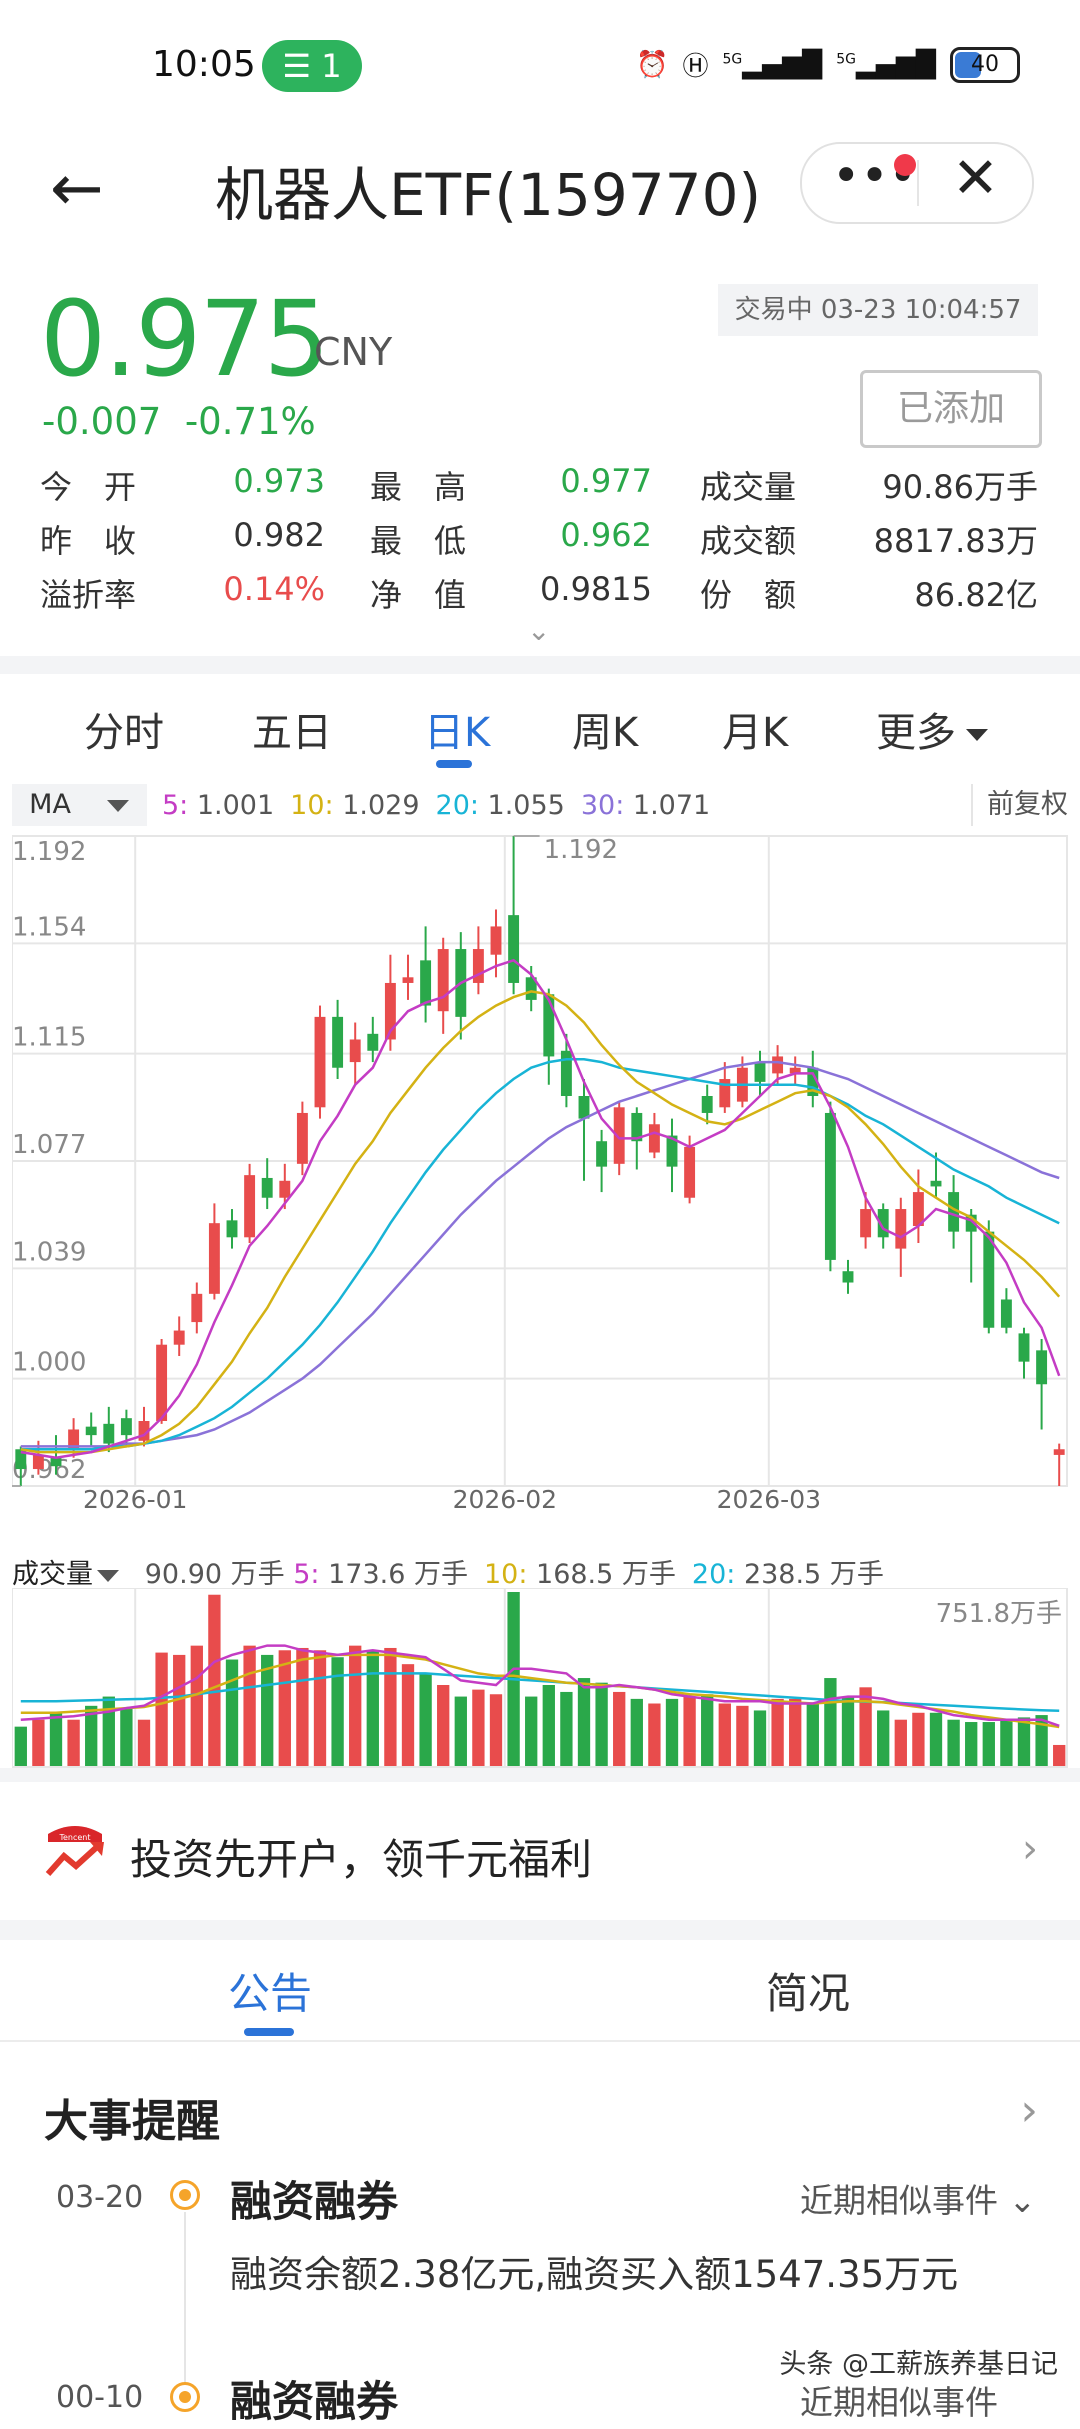 Image resolution: width=1080 pixels, height=2429 pixels. Describe the element at coordinates (755, 733) in the screenshot. I see `tab-monthly-k: 月K` at that location.